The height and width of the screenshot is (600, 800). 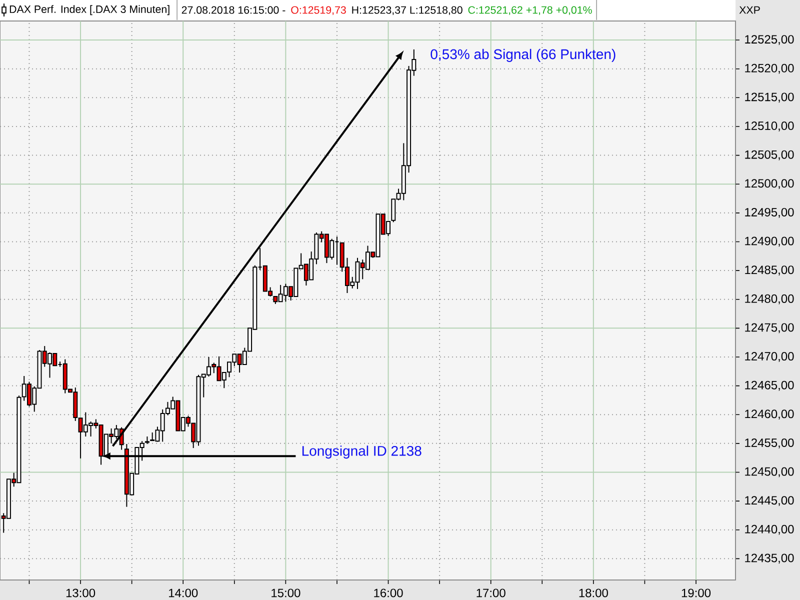 I want to click on x-tick-label: 15:00, so click(x=286, y=593).